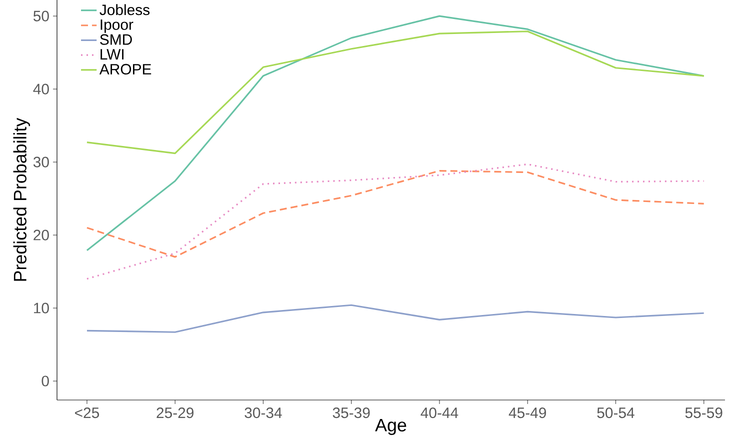  I want to click on legend-label: AROPE, so click(125, 69).